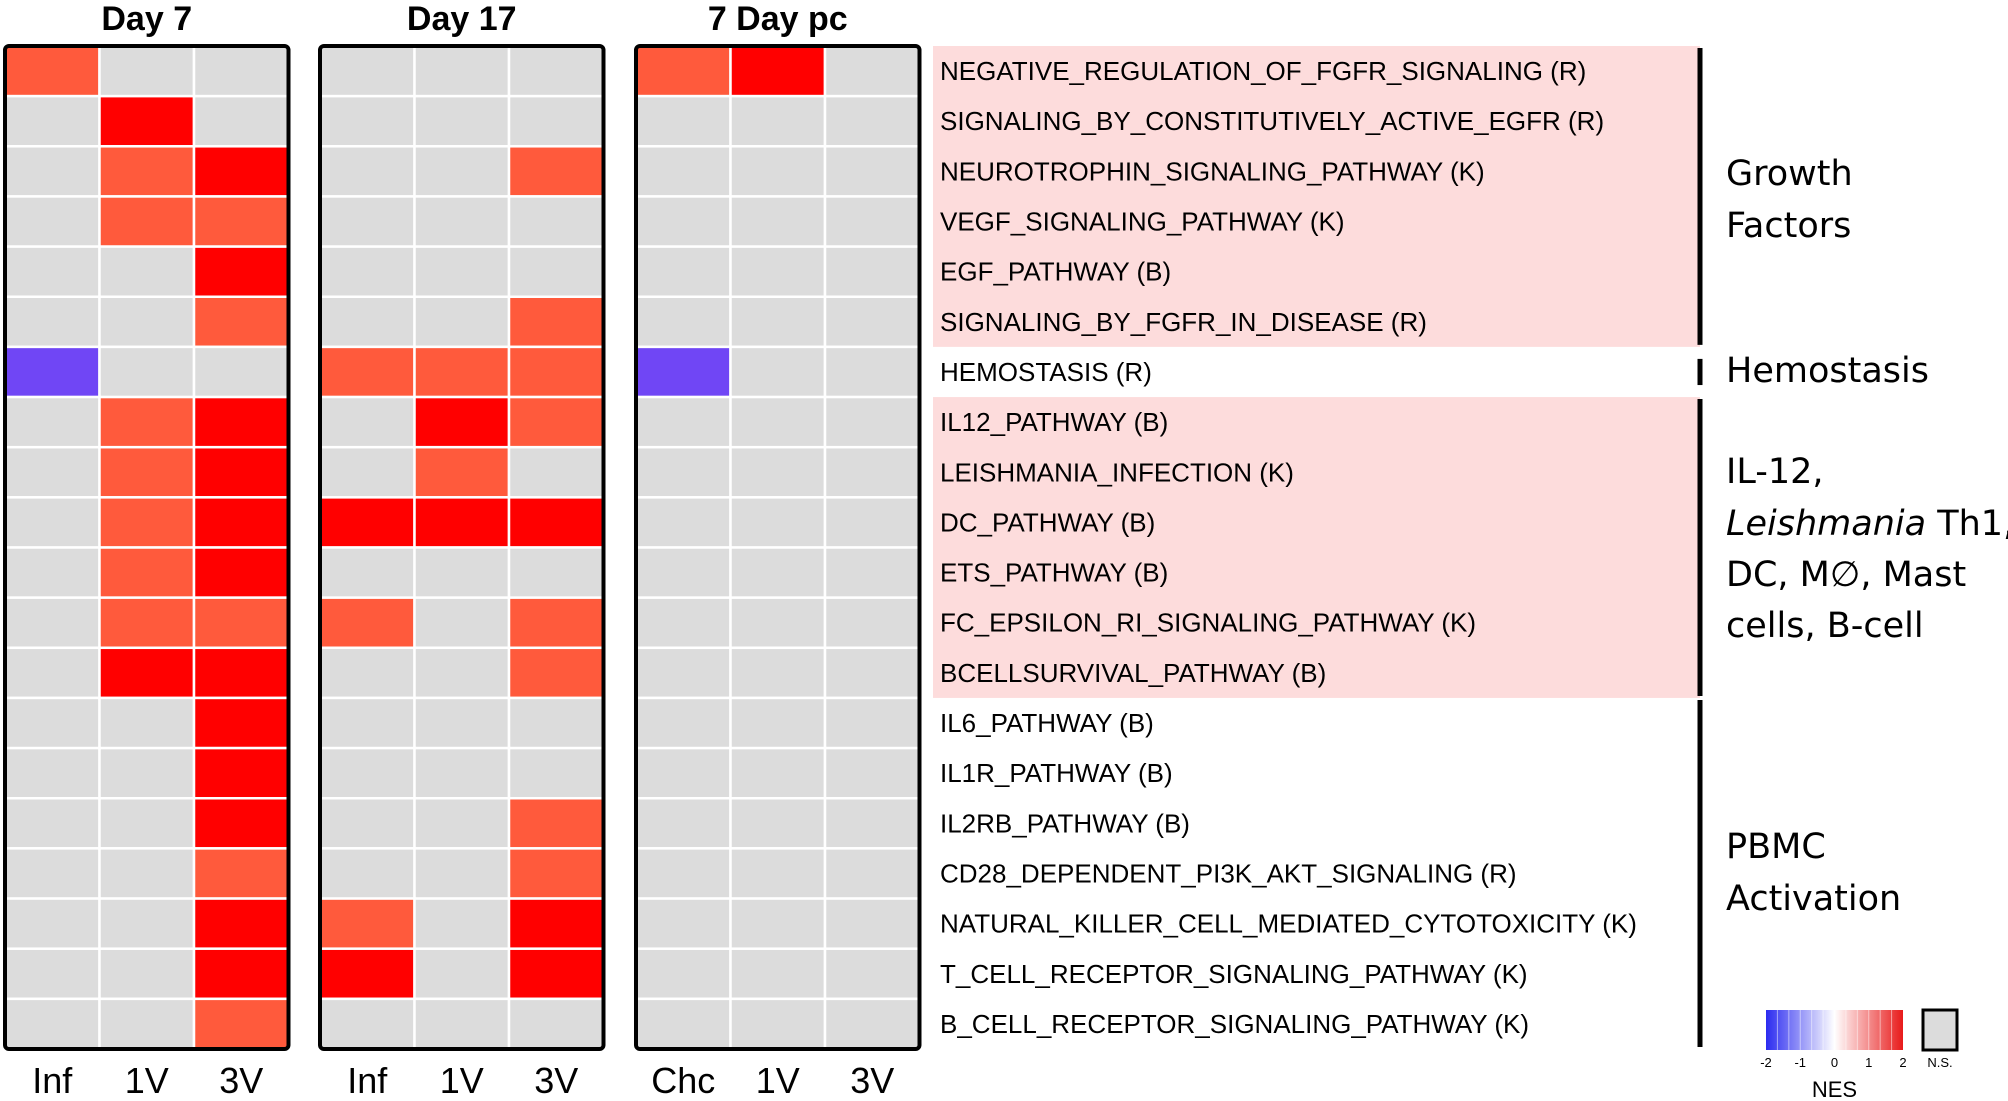 The width and height of the screenshot is (2008, 1101). I want to click on colorbar-tick-label: 1, so click(1868, 1062).